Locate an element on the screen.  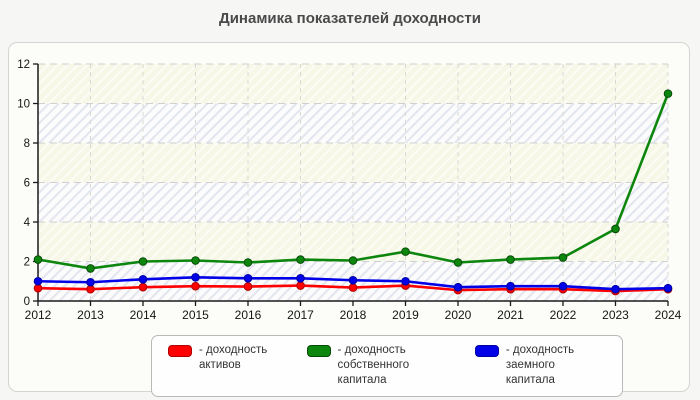
svg-text: 2014 is located at coordinates (143, 315).